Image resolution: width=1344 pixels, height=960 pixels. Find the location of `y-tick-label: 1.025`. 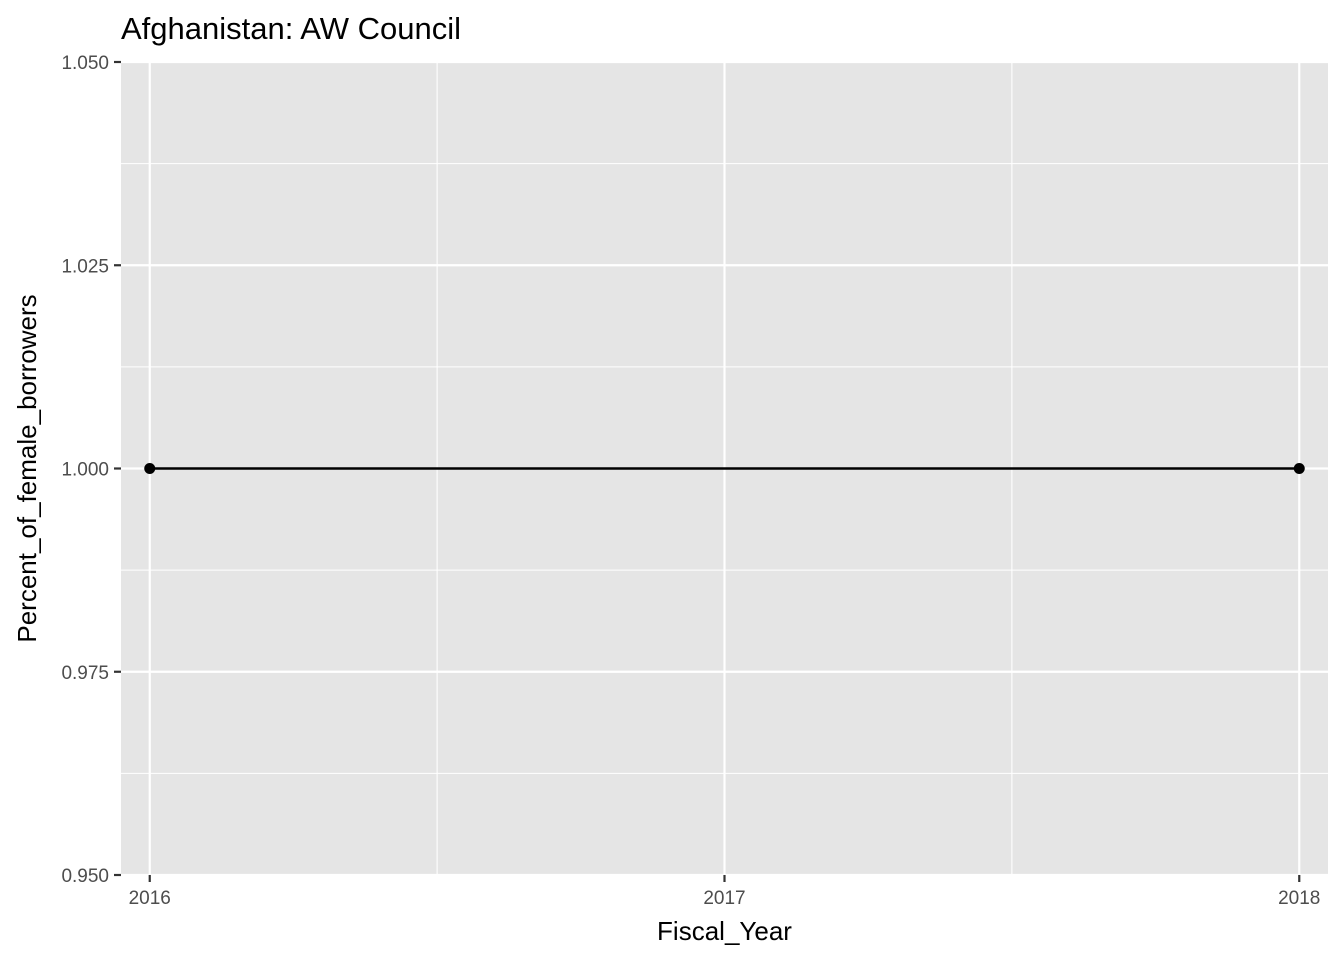

y-tick-label: 1.025 is located at coordinates (85, 266).